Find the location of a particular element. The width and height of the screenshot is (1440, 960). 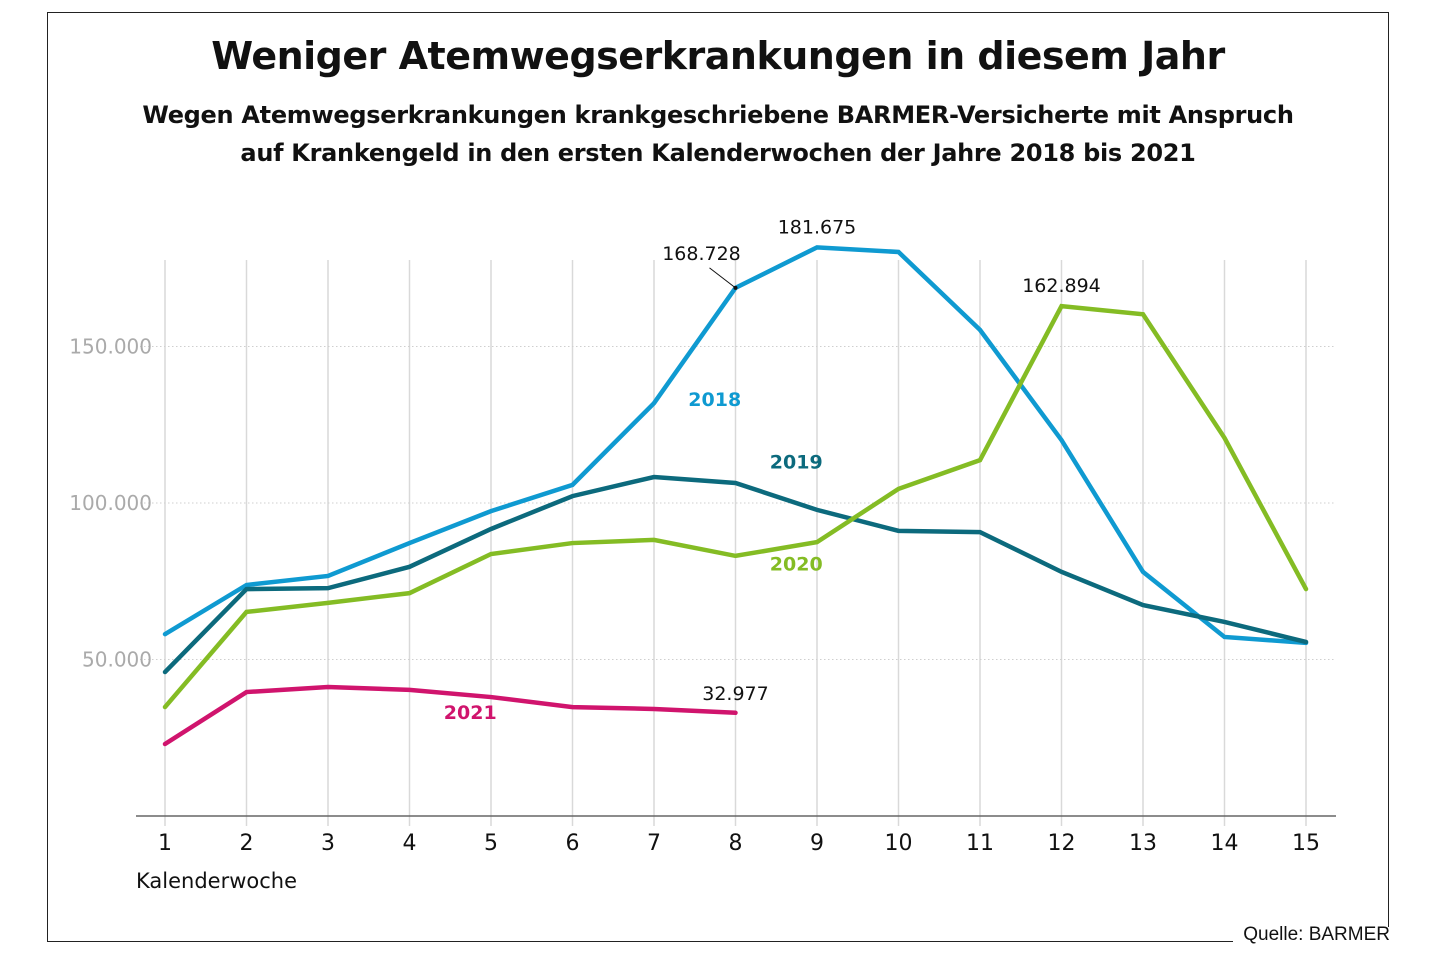

x-tick-label: 2 is located at coordinates (247, 843).